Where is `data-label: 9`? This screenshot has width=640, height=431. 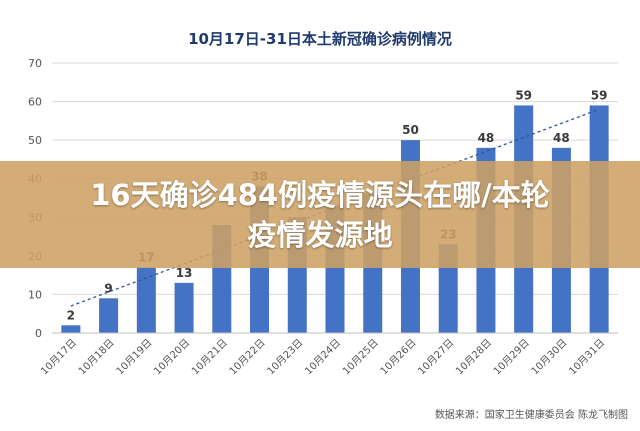
data-label: 9 is located at coordinates (108, 288).